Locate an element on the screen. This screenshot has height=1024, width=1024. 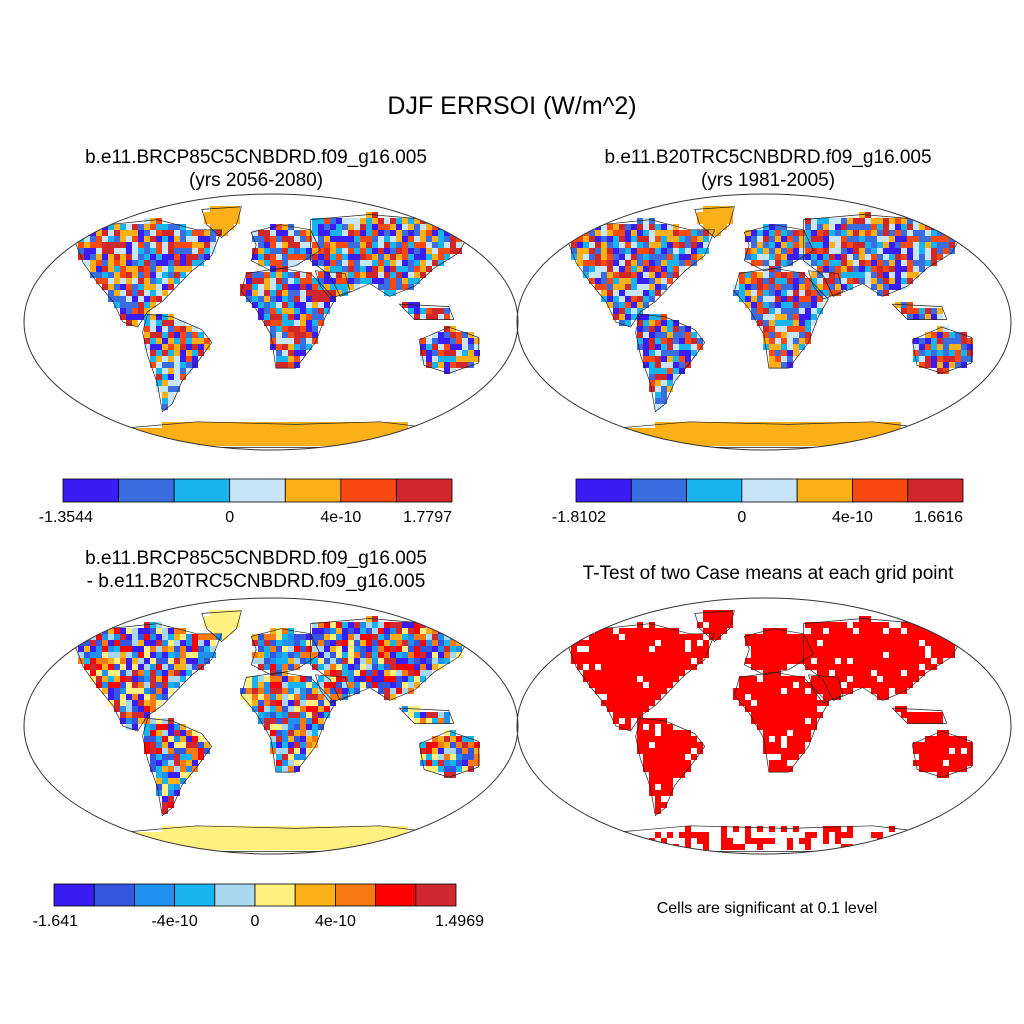
colorbar-panel-2: -1.8102 0 4e-10 1.6616 is located at coordinates (758, 502).